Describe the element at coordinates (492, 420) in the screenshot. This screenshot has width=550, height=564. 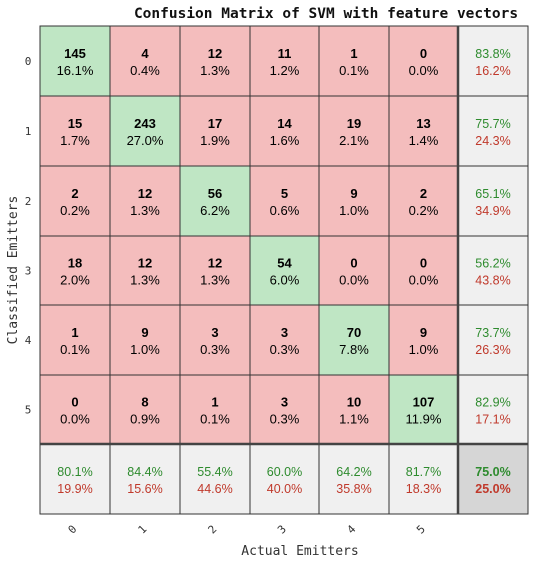
I see `row-error: 17.1%` at that location.